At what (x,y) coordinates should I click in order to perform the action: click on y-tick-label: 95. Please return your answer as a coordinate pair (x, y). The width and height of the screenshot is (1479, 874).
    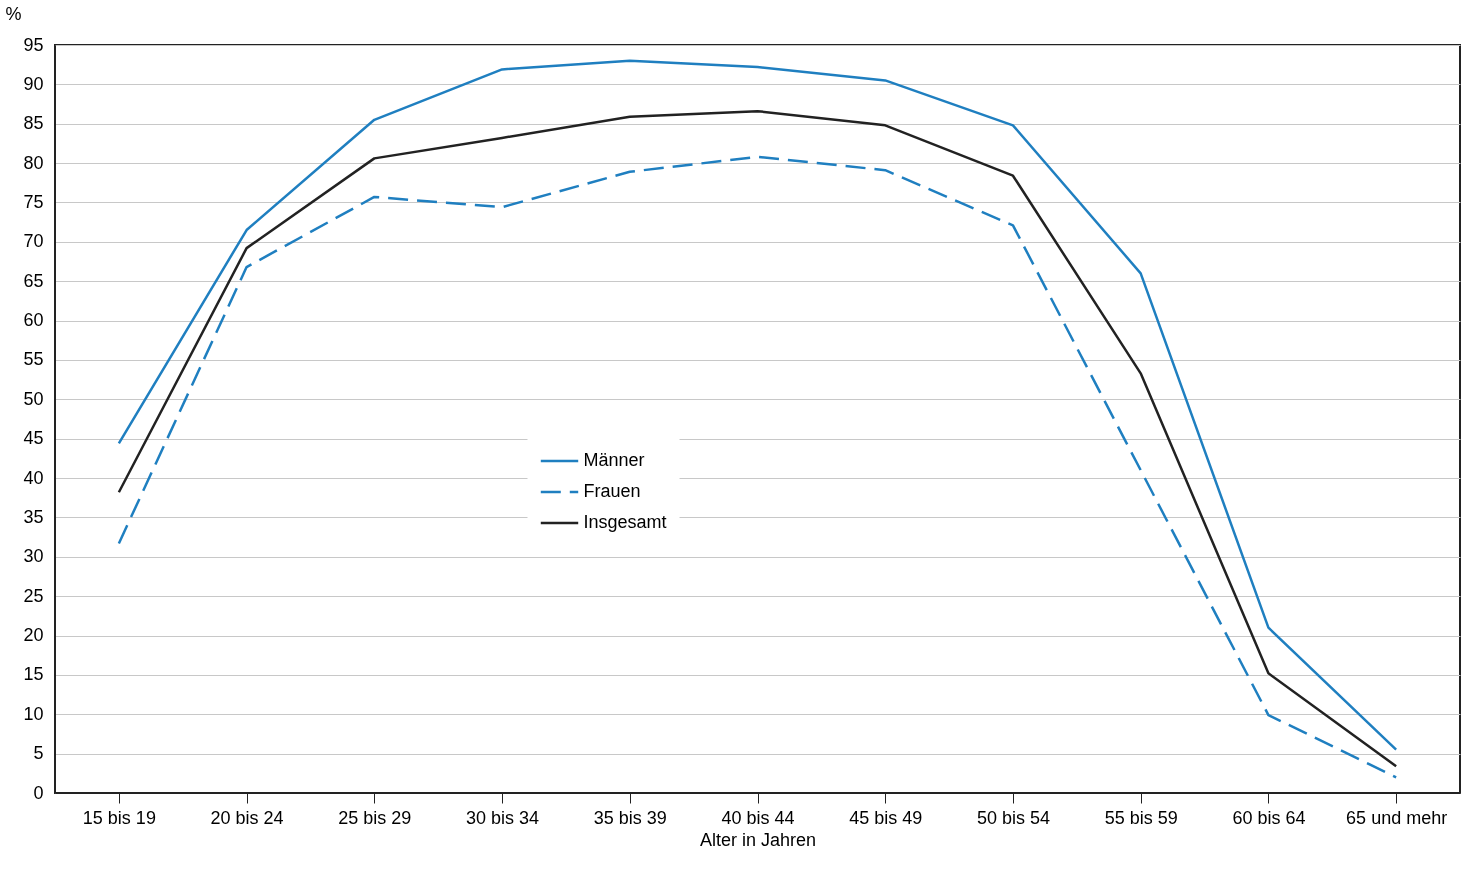
    Looking at the image, I should click on (33, 44).